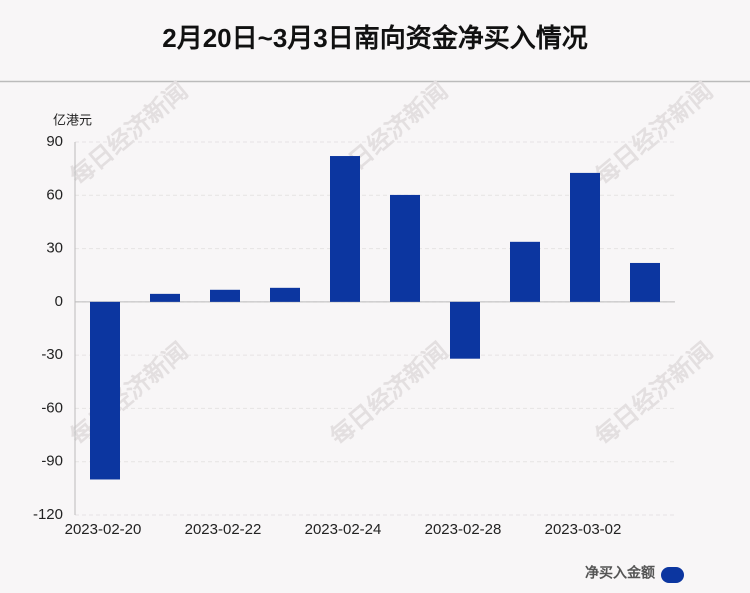 The width and height of the screenshot is (750, 593). Describe the element at coordinates (343, 529) in the screenshot. I see `x-tick-label: 2023-02-24` at that location.